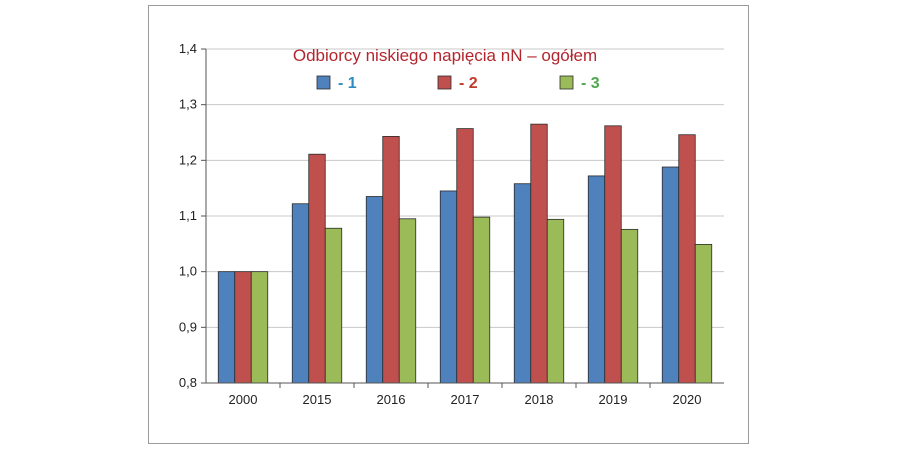 The width and height of the screenshot is (900, 450). Describe the element at coordinates (188, 48) in the screenshot. I see `y-tick-label: 1,4` at that location.